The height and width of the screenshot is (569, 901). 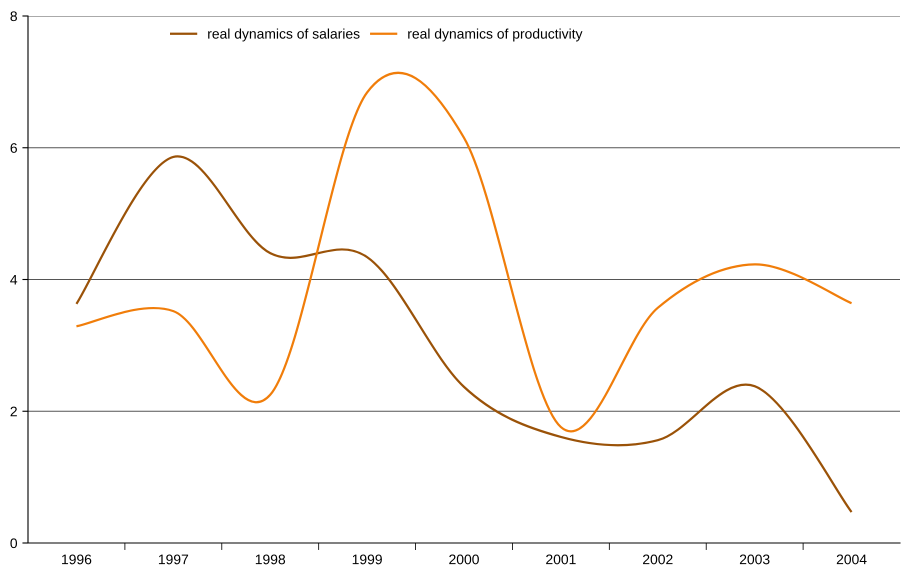 I want to click on y-tick-label: 0, so click(x=14, y=543).